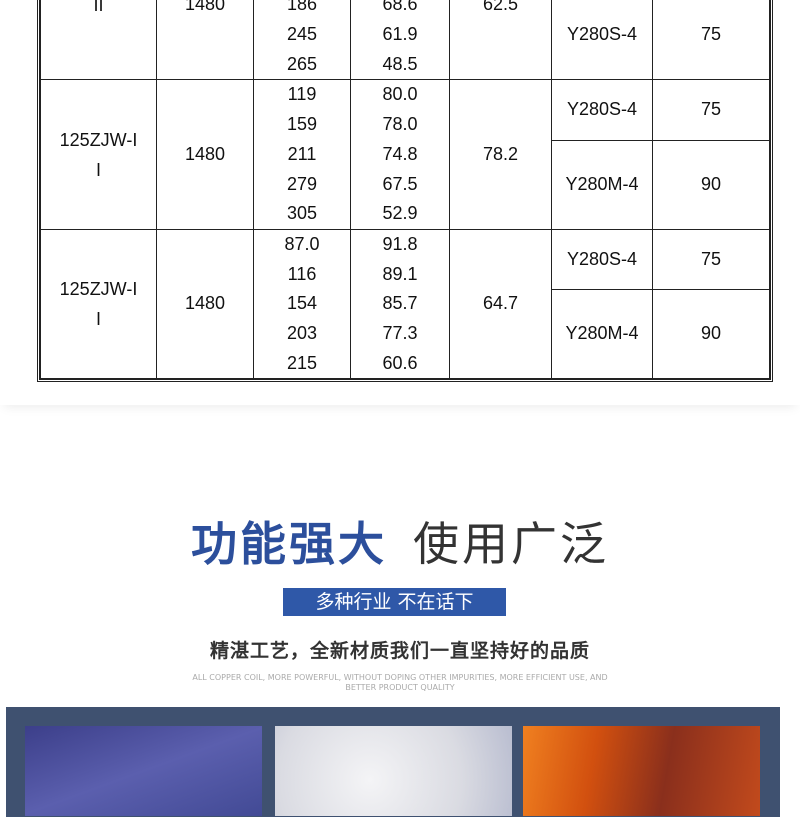 The image size is (800, 817). What do you see at coordinates (302, 362) in the screenshot?
I see `flows-value: 215` at bounding box center [302, 362].